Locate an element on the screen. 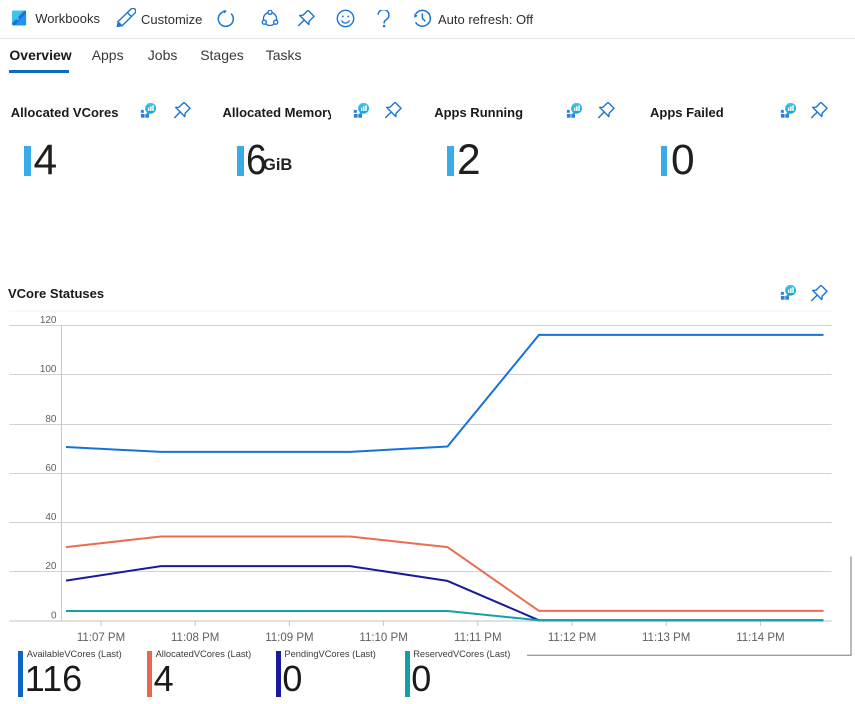 The image size is (855, 704). svg-text: 0 is located at coordinates (54, 616).